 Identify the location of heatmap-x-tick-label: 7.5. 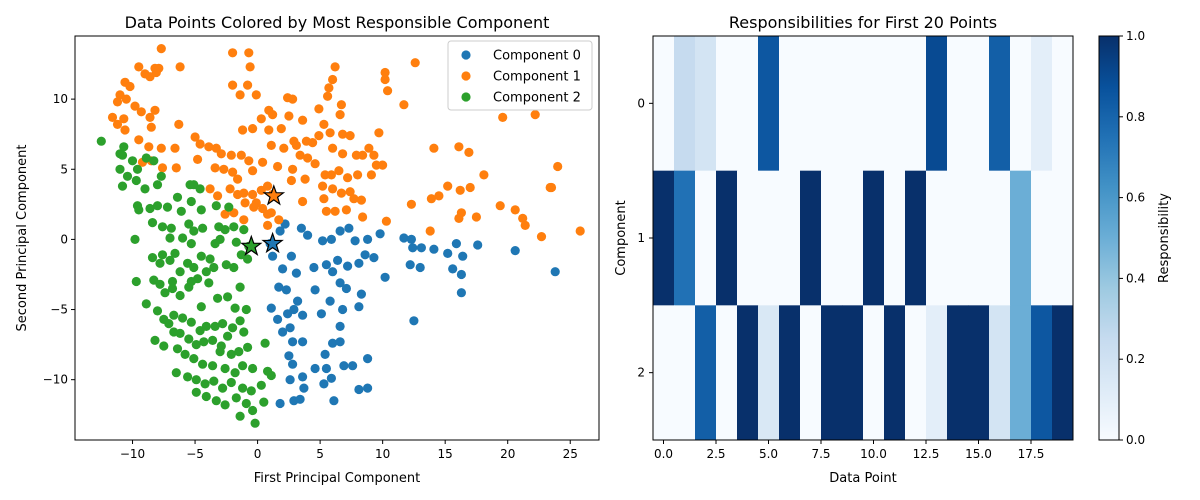
(820, 454).